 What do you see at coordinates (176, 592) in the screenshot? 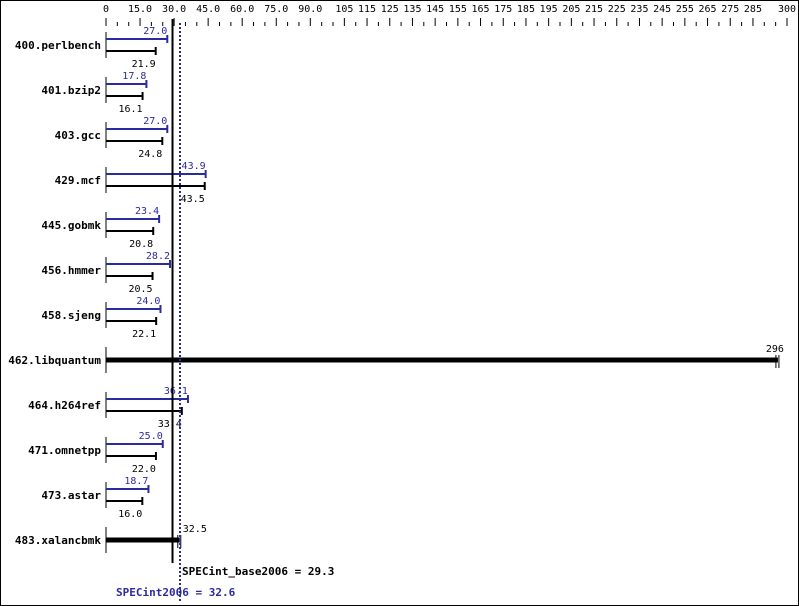
I see `peak-summary-label: SPECint2006 = 32.6` at bounding box center [176, 592].